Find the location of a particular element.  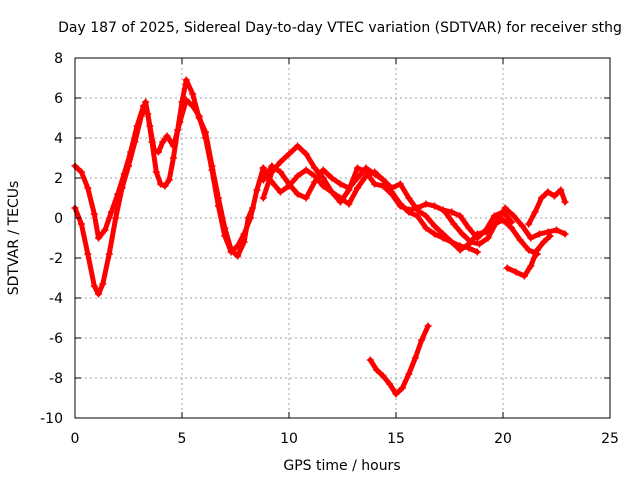

y-tick-label: -2 is located at coordinates (56, 259).